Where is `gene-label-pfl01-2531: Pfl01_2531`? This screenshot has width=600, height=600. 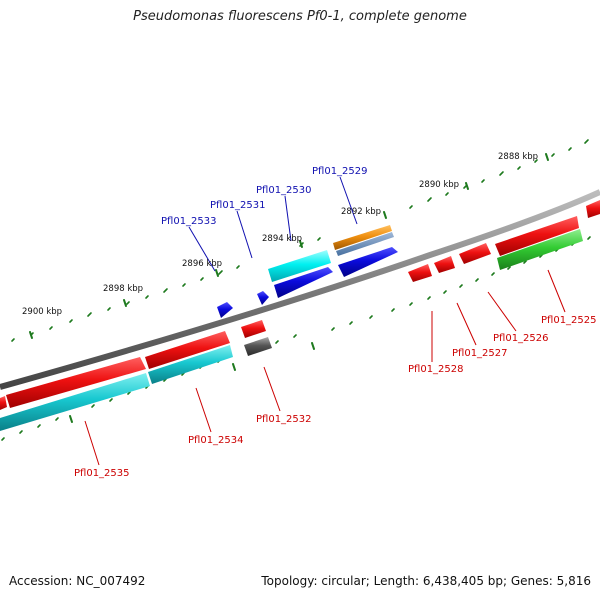
gene-label-pfl01-2531: Pfl01_2531 is located at coordinates (238, 205).